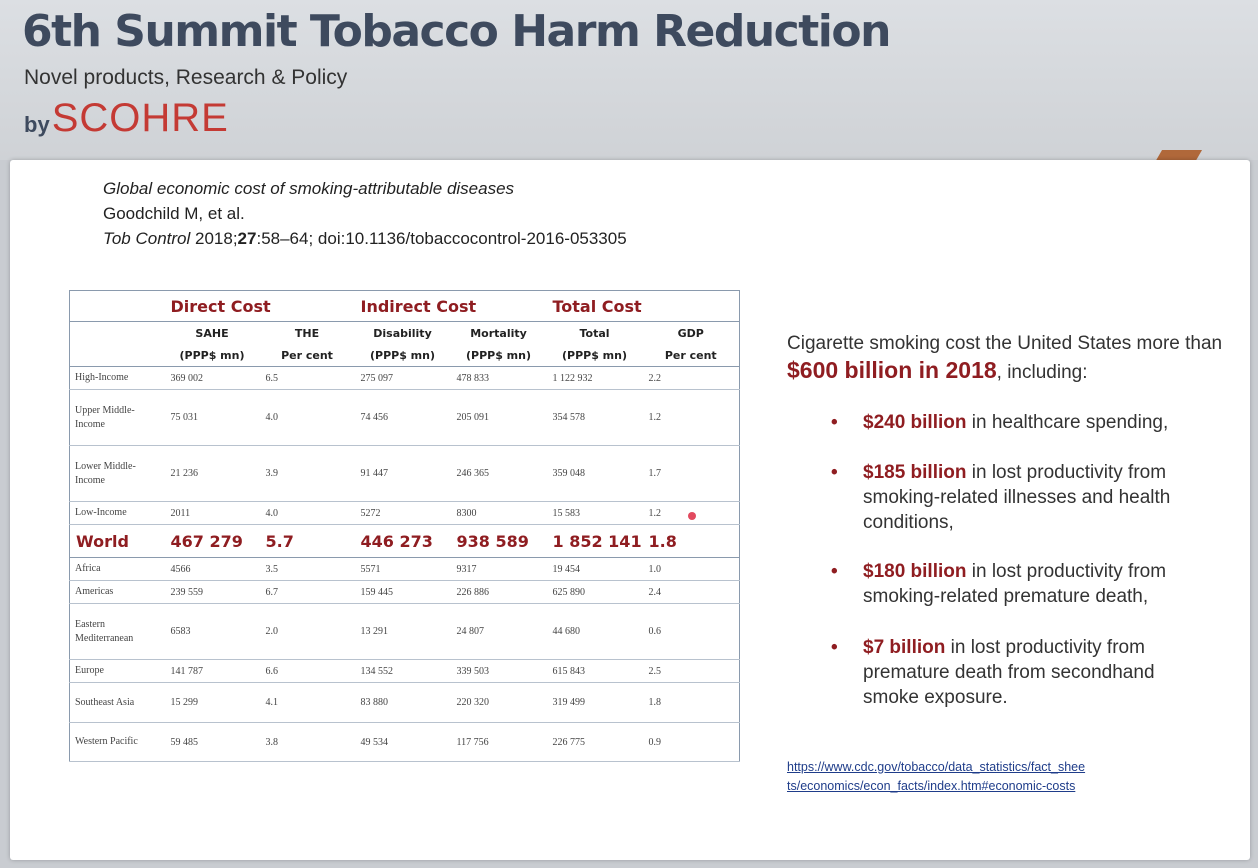 The image size is (1258, 868). I want to click on table-cell: 205 091, so click(498, 417).